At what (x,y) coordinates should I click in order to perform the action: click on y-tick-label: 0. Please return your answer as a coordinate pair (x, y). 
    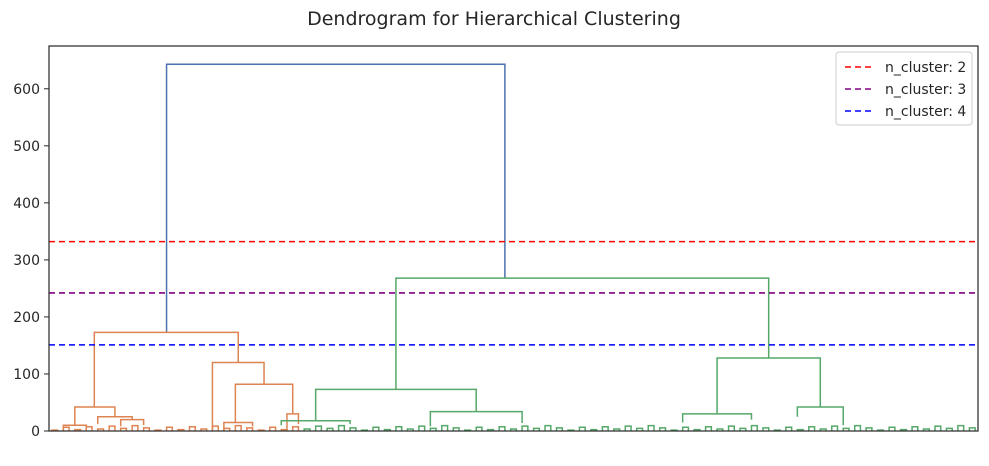
    Looking at the image, I should click on (35, 432).